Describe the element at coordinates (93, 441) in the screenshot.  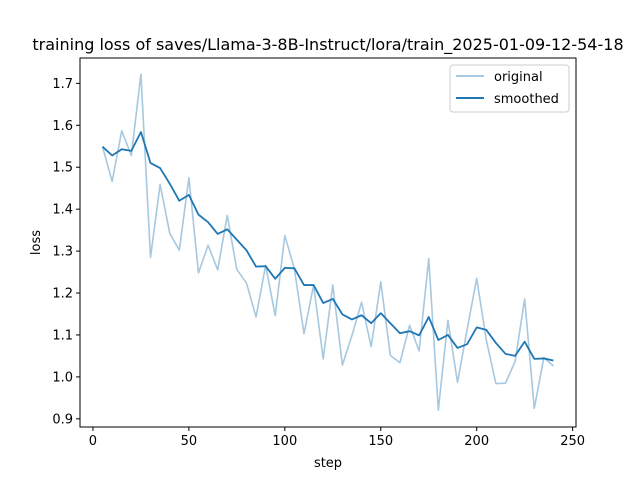
I see `x-tick-label: 0` at that location.